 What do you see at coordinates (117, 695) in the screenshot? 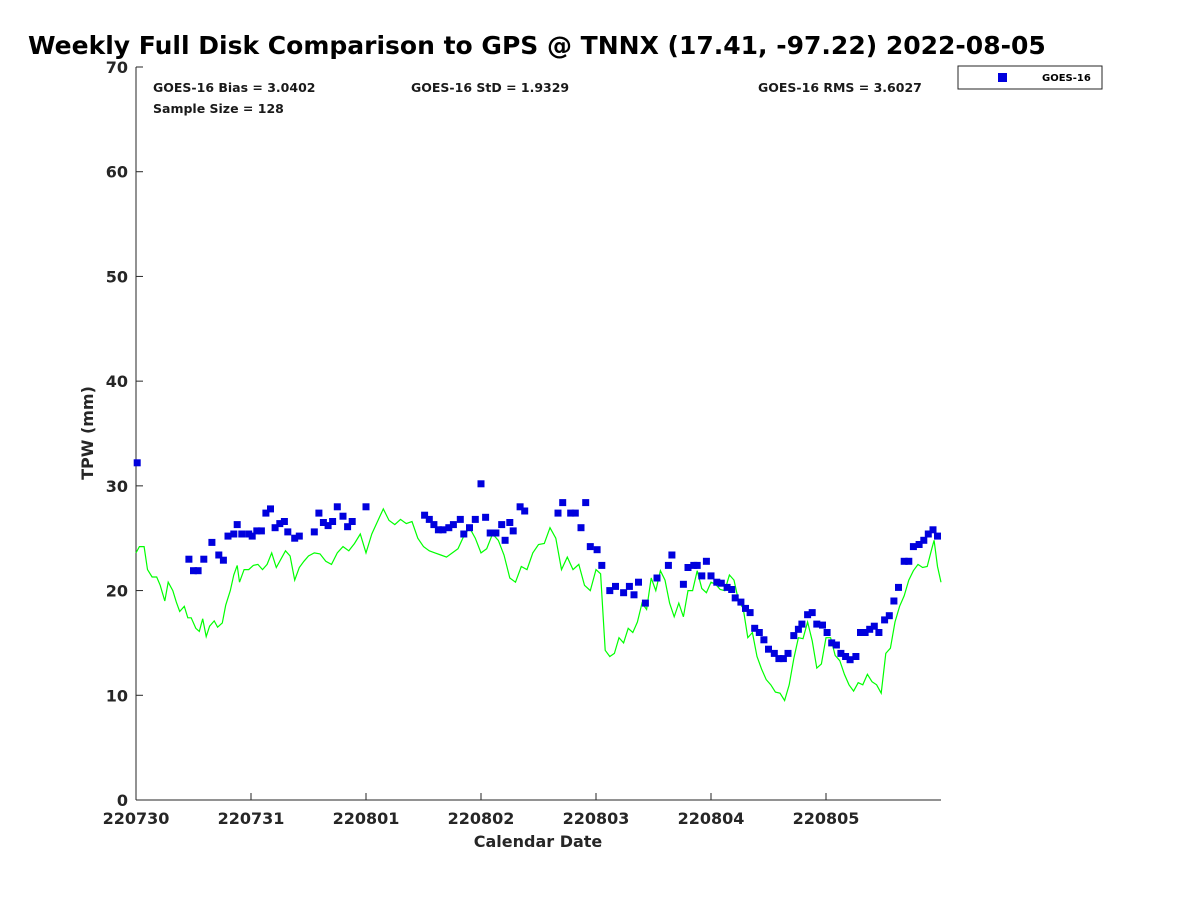
I see `y-tick-label: 10` at bounding box center [117, 695].